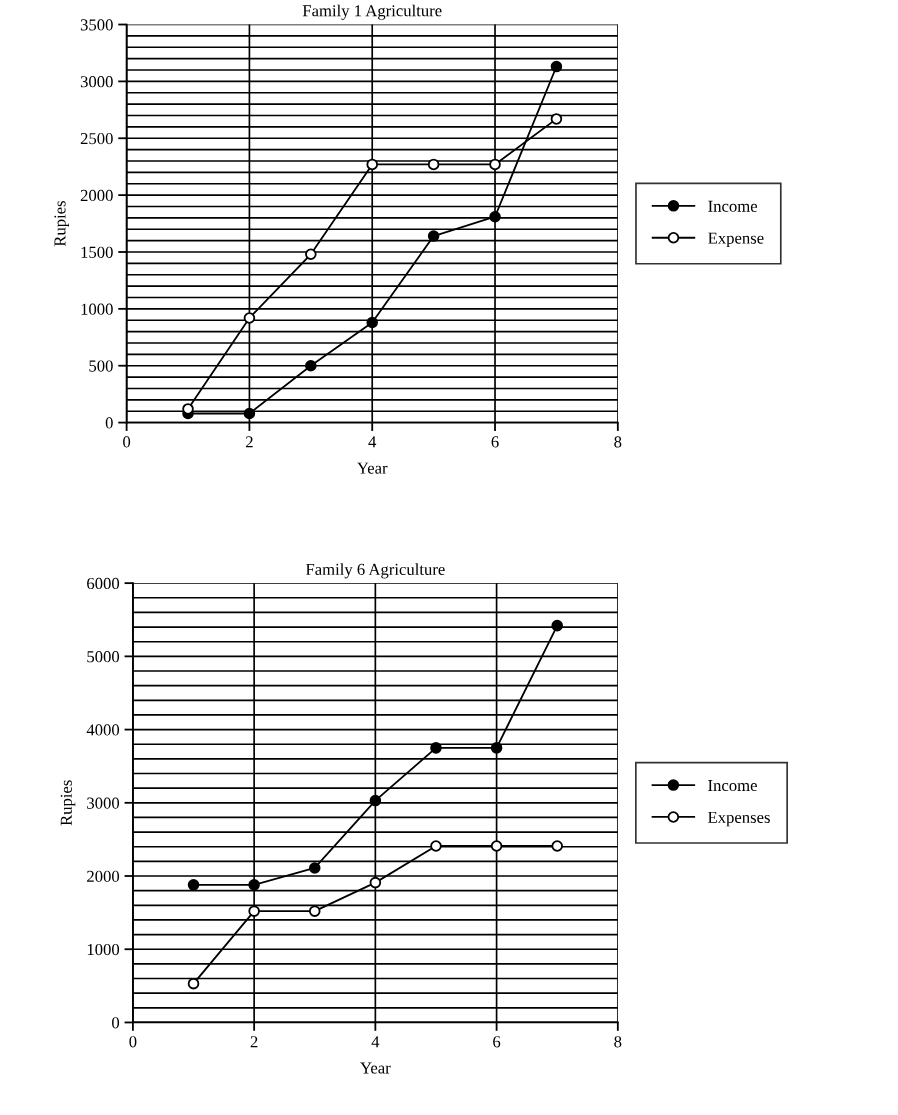 The image size is (898, 1115). Describe the element at coordinates (96, 138) in the screenshot. I see `y-tick-label: 2500` at that location.